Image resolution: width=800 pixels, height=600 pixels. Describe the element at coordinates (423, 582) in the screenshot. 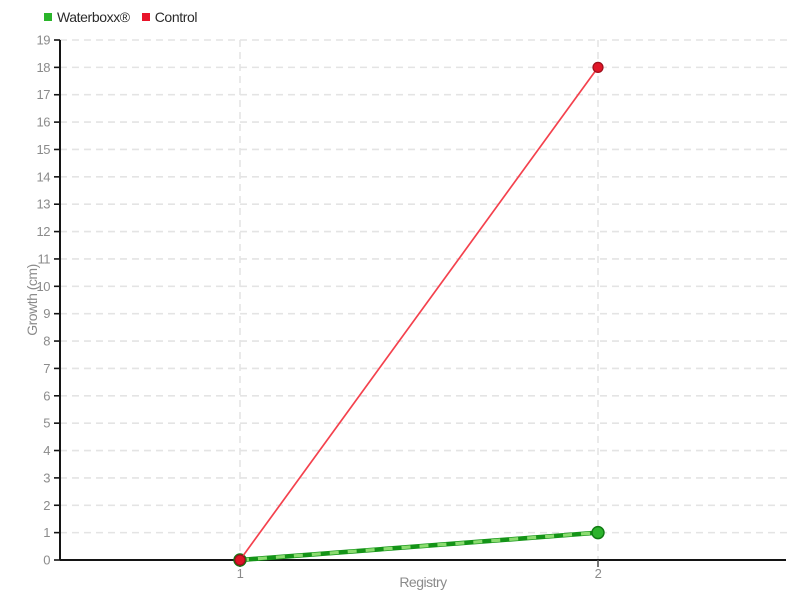

I see `x-axis-title: Registry` at that location.